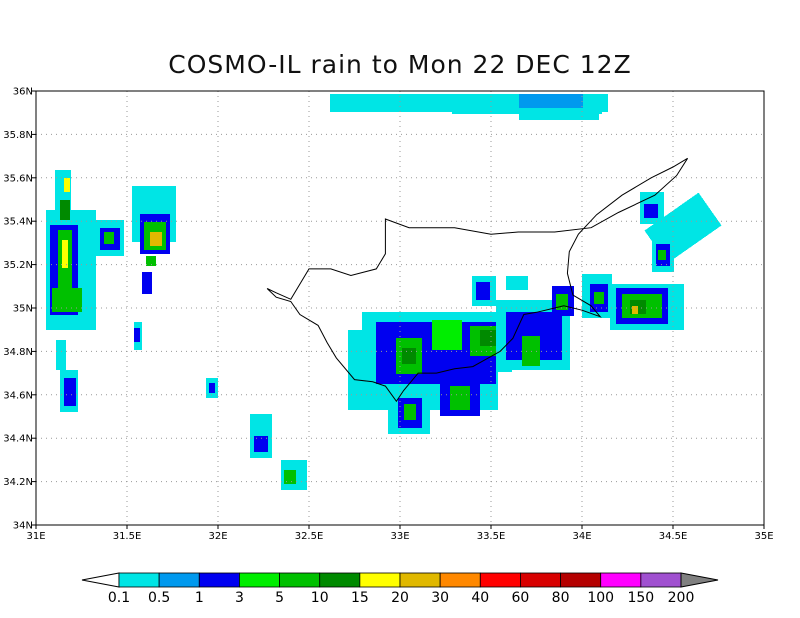 The image size is (800, 618). What do you see at coordinates (521, 598) in the screenshot?
I see `colorbar-label: 60` at bounding box center [521, 598].